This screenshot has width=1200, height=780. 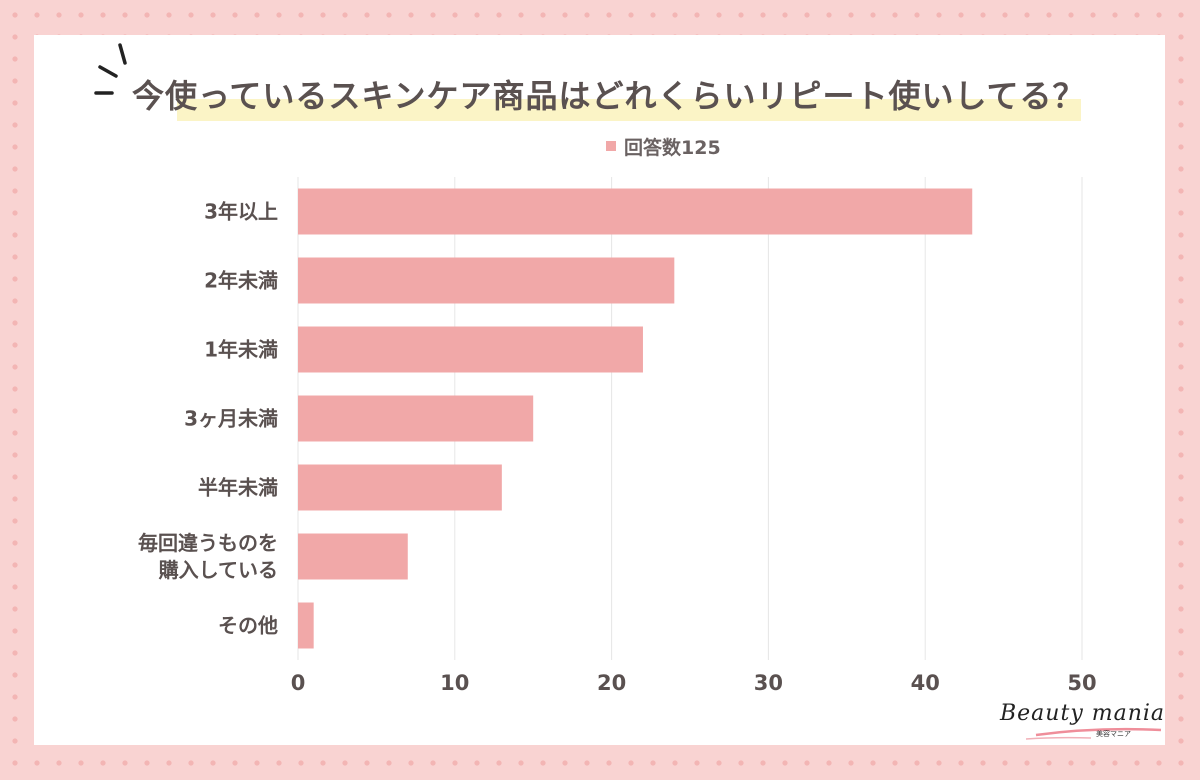 What do you see at coordinates (611, 683) in the screenshot?
I see `x-tick-label: 20` at bounding box center [611, 683].